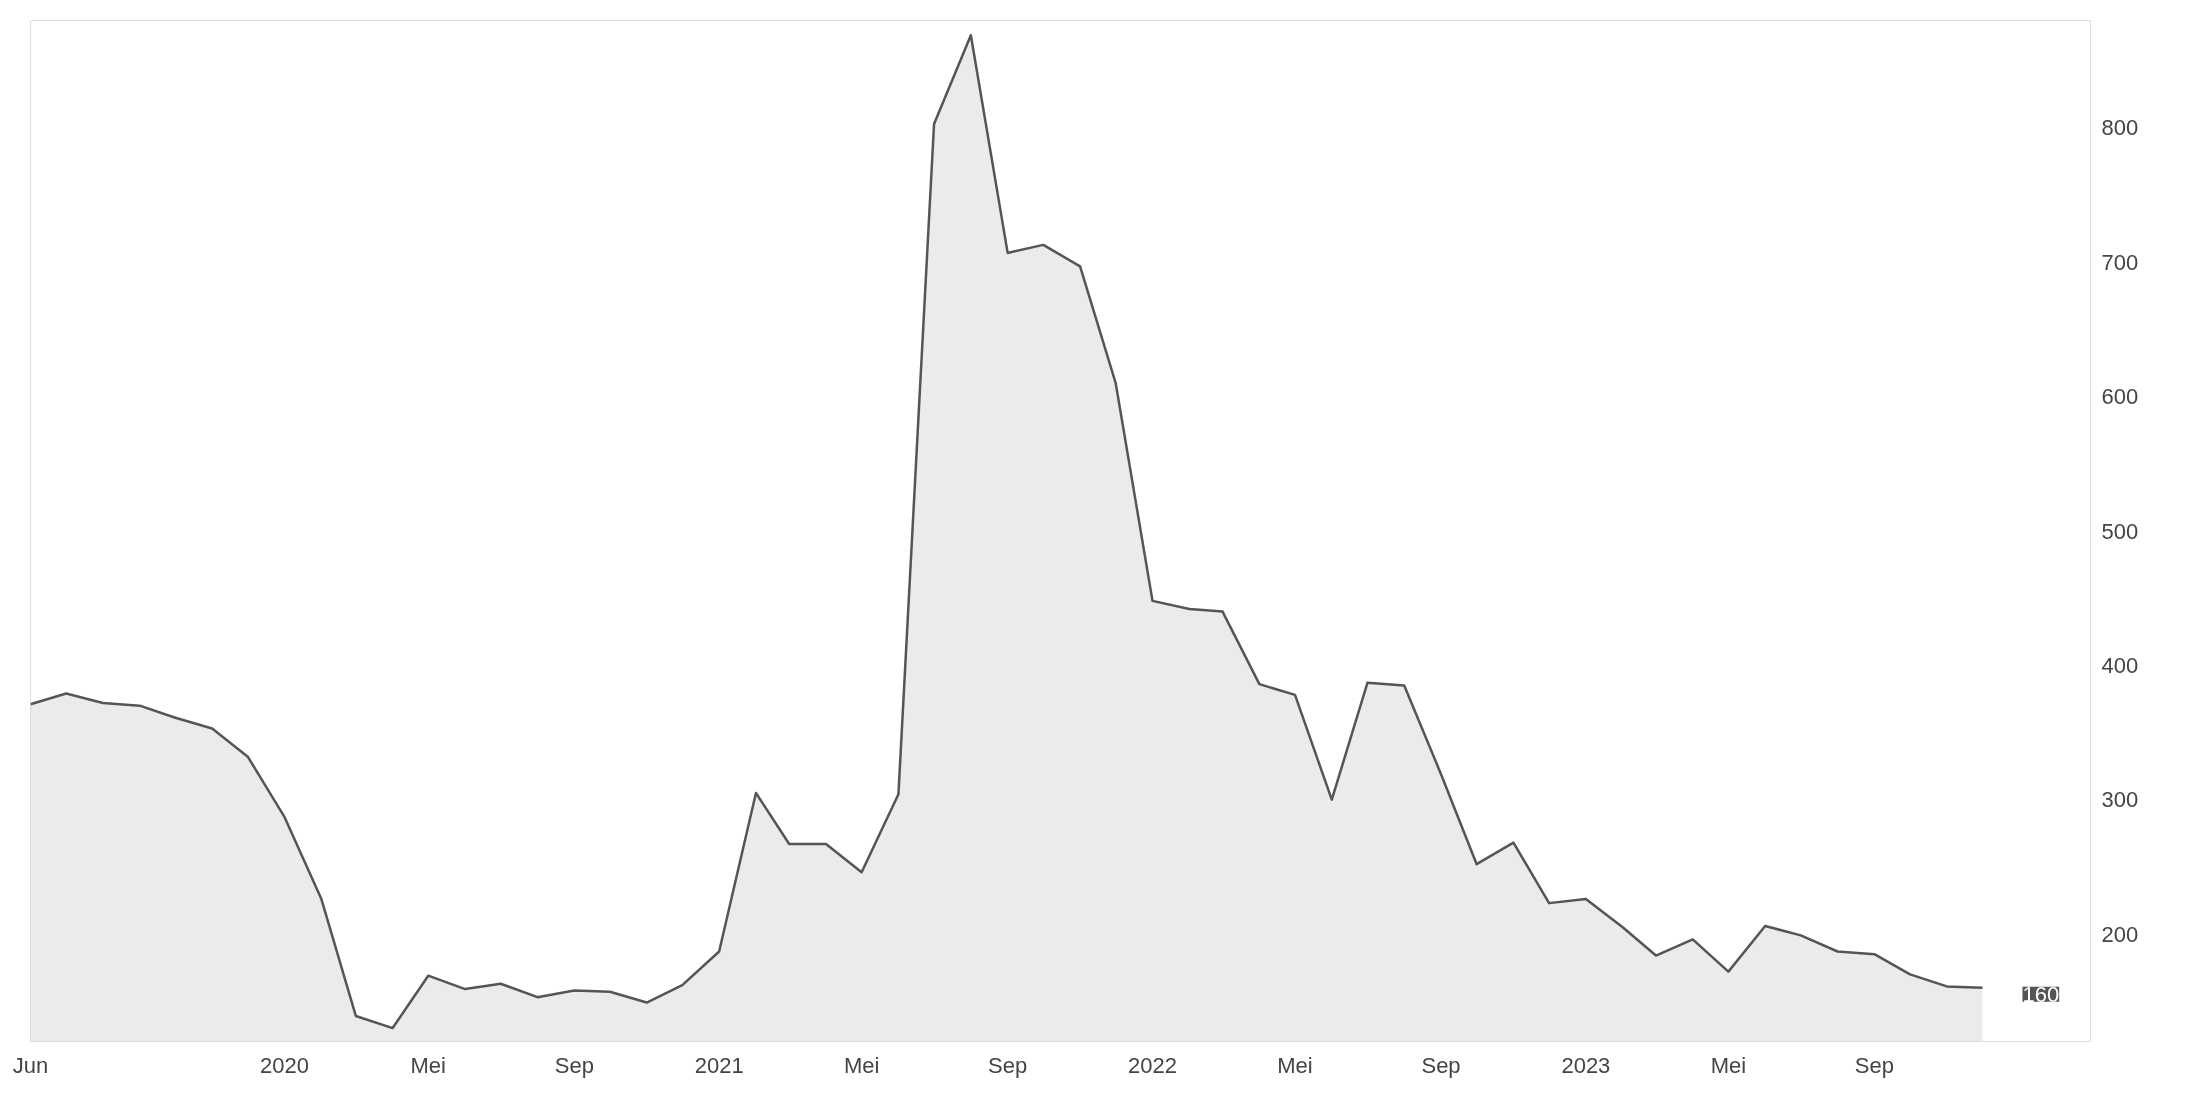 This screenshot has height=1111, width=2208. I want to click on x-tick-label: 2023, so click(1586, 1065).